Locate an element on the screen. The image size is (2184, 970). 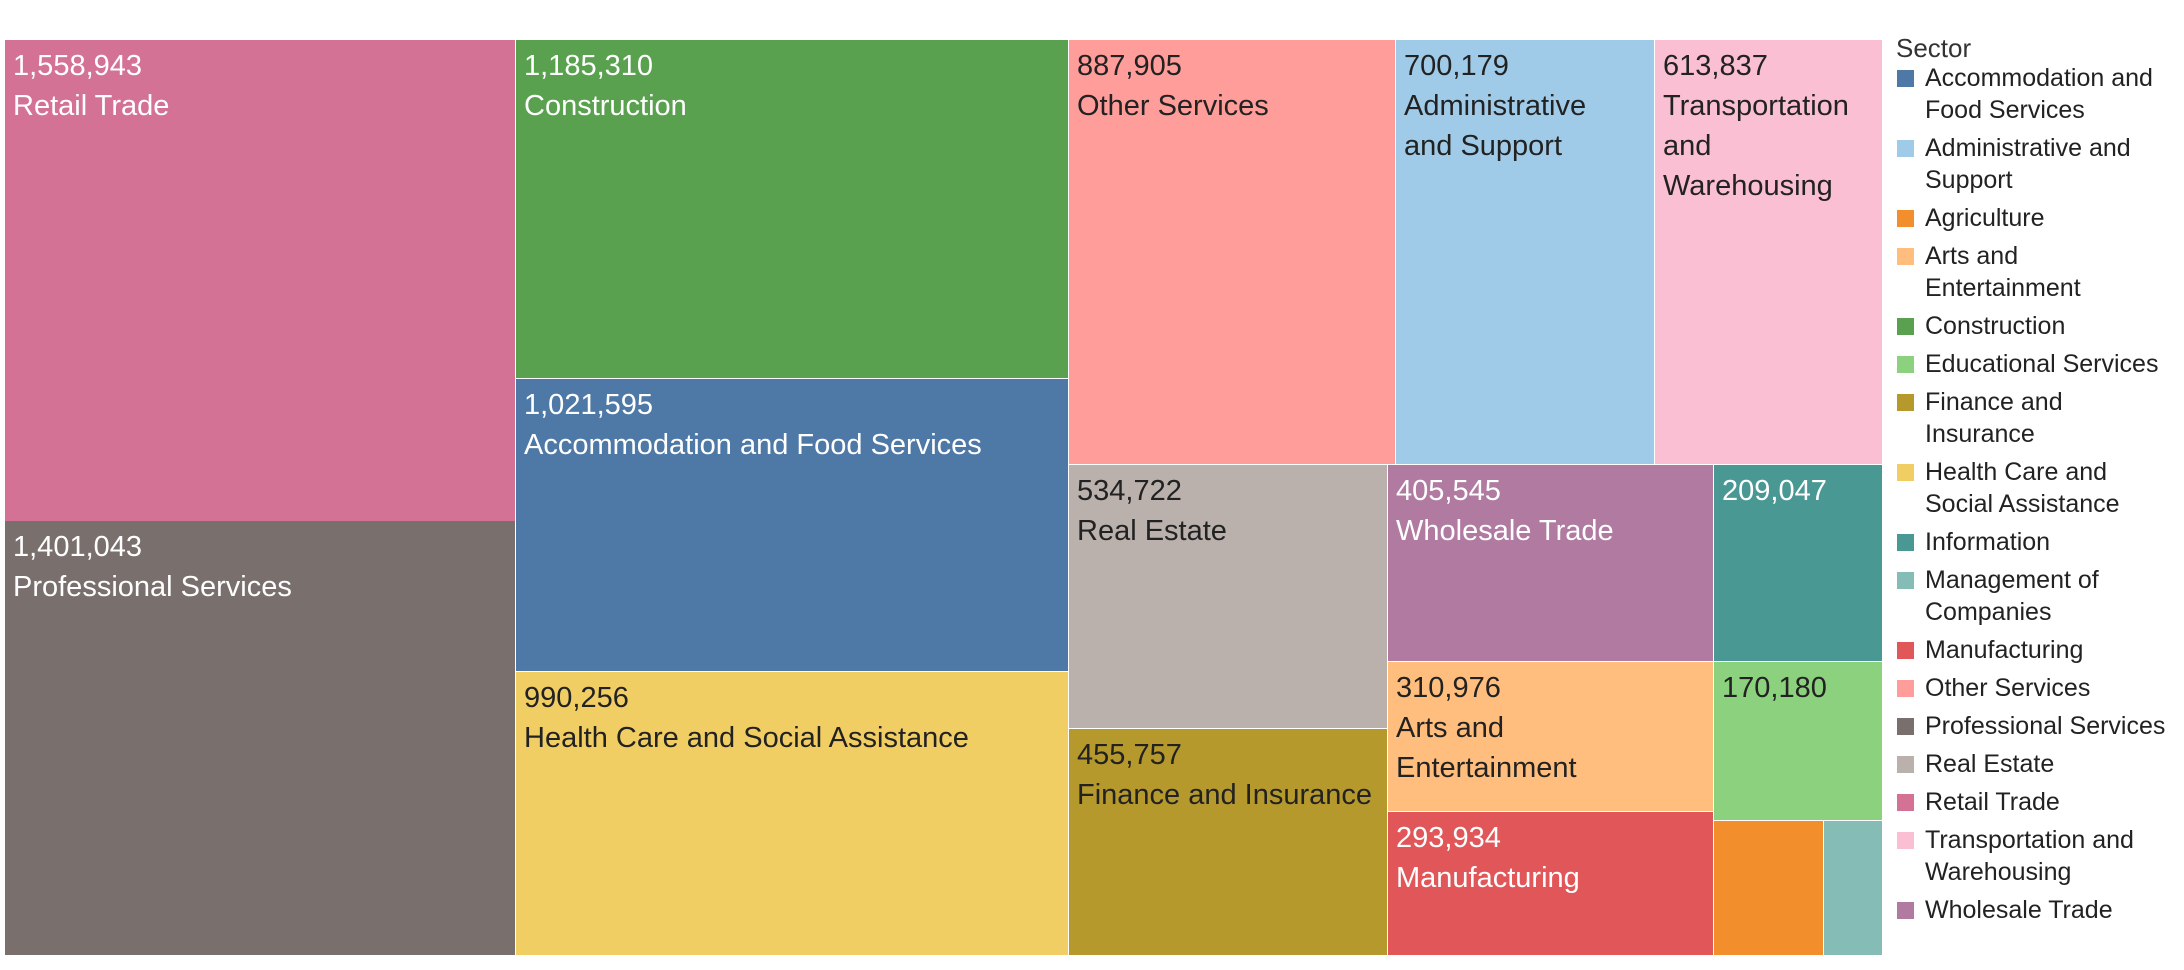
legend-label: Educational Services is located at coordinates (2041, 364).